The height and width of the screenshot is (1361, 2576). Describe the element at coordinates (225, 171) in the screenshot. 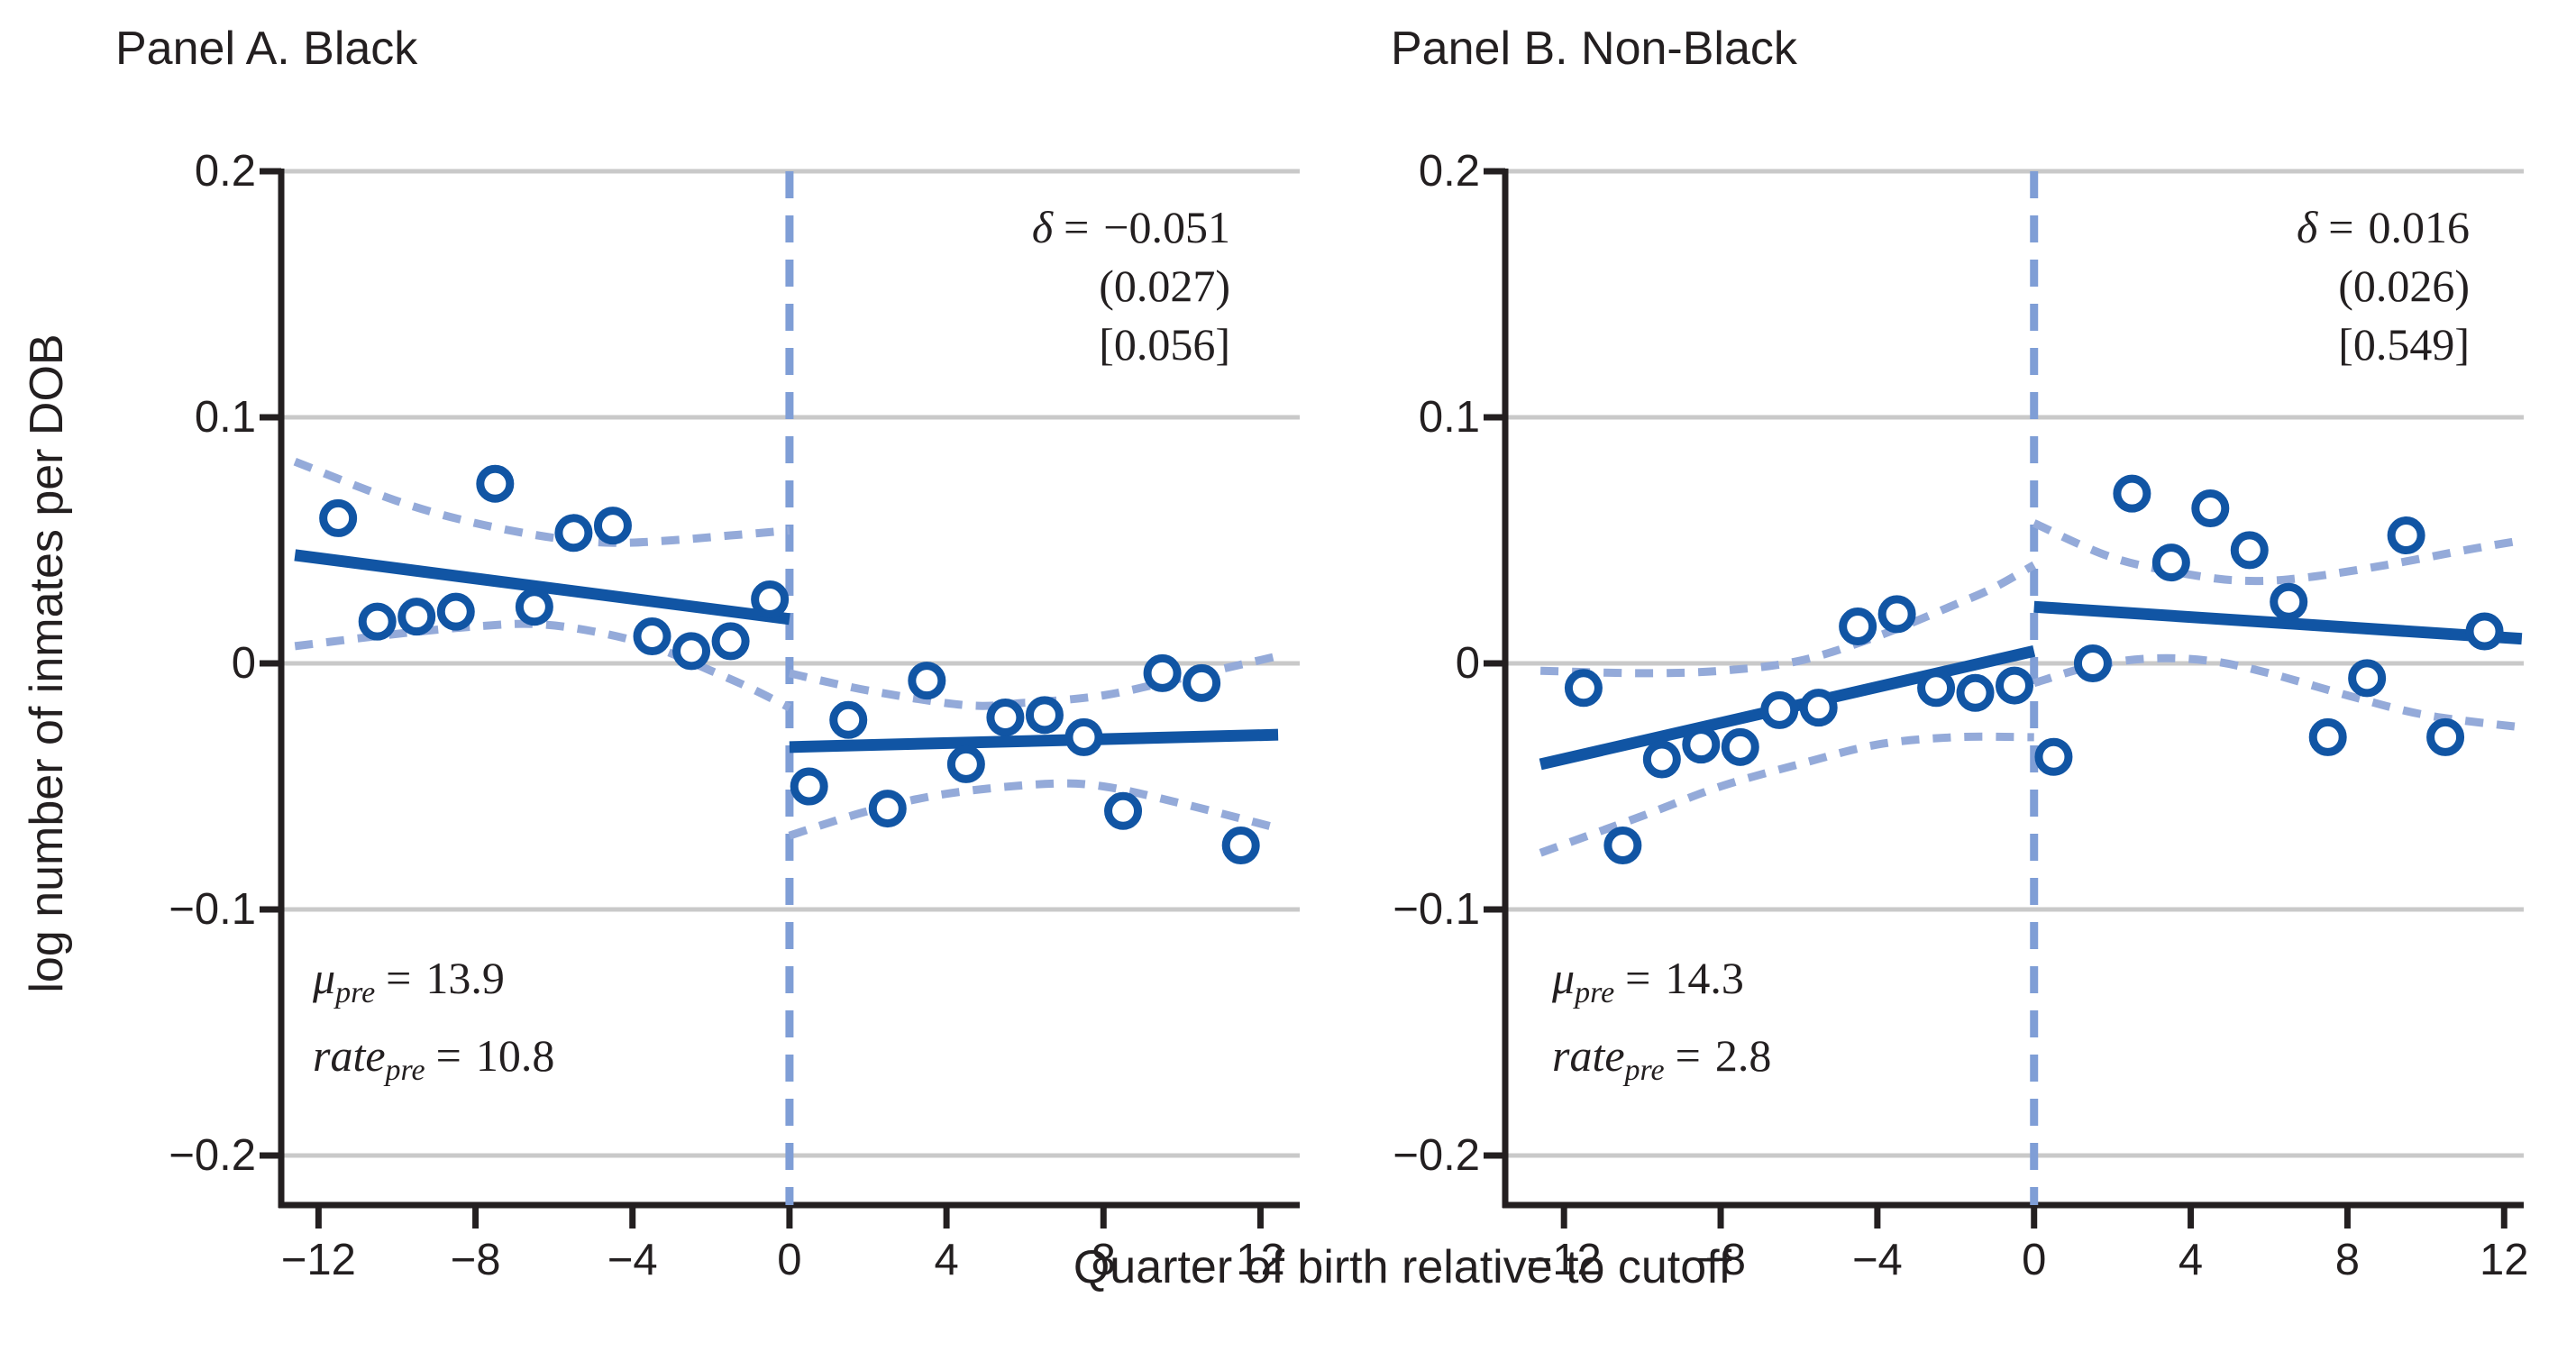

I see `y-tick-label-a-0: 0.2` at that location.